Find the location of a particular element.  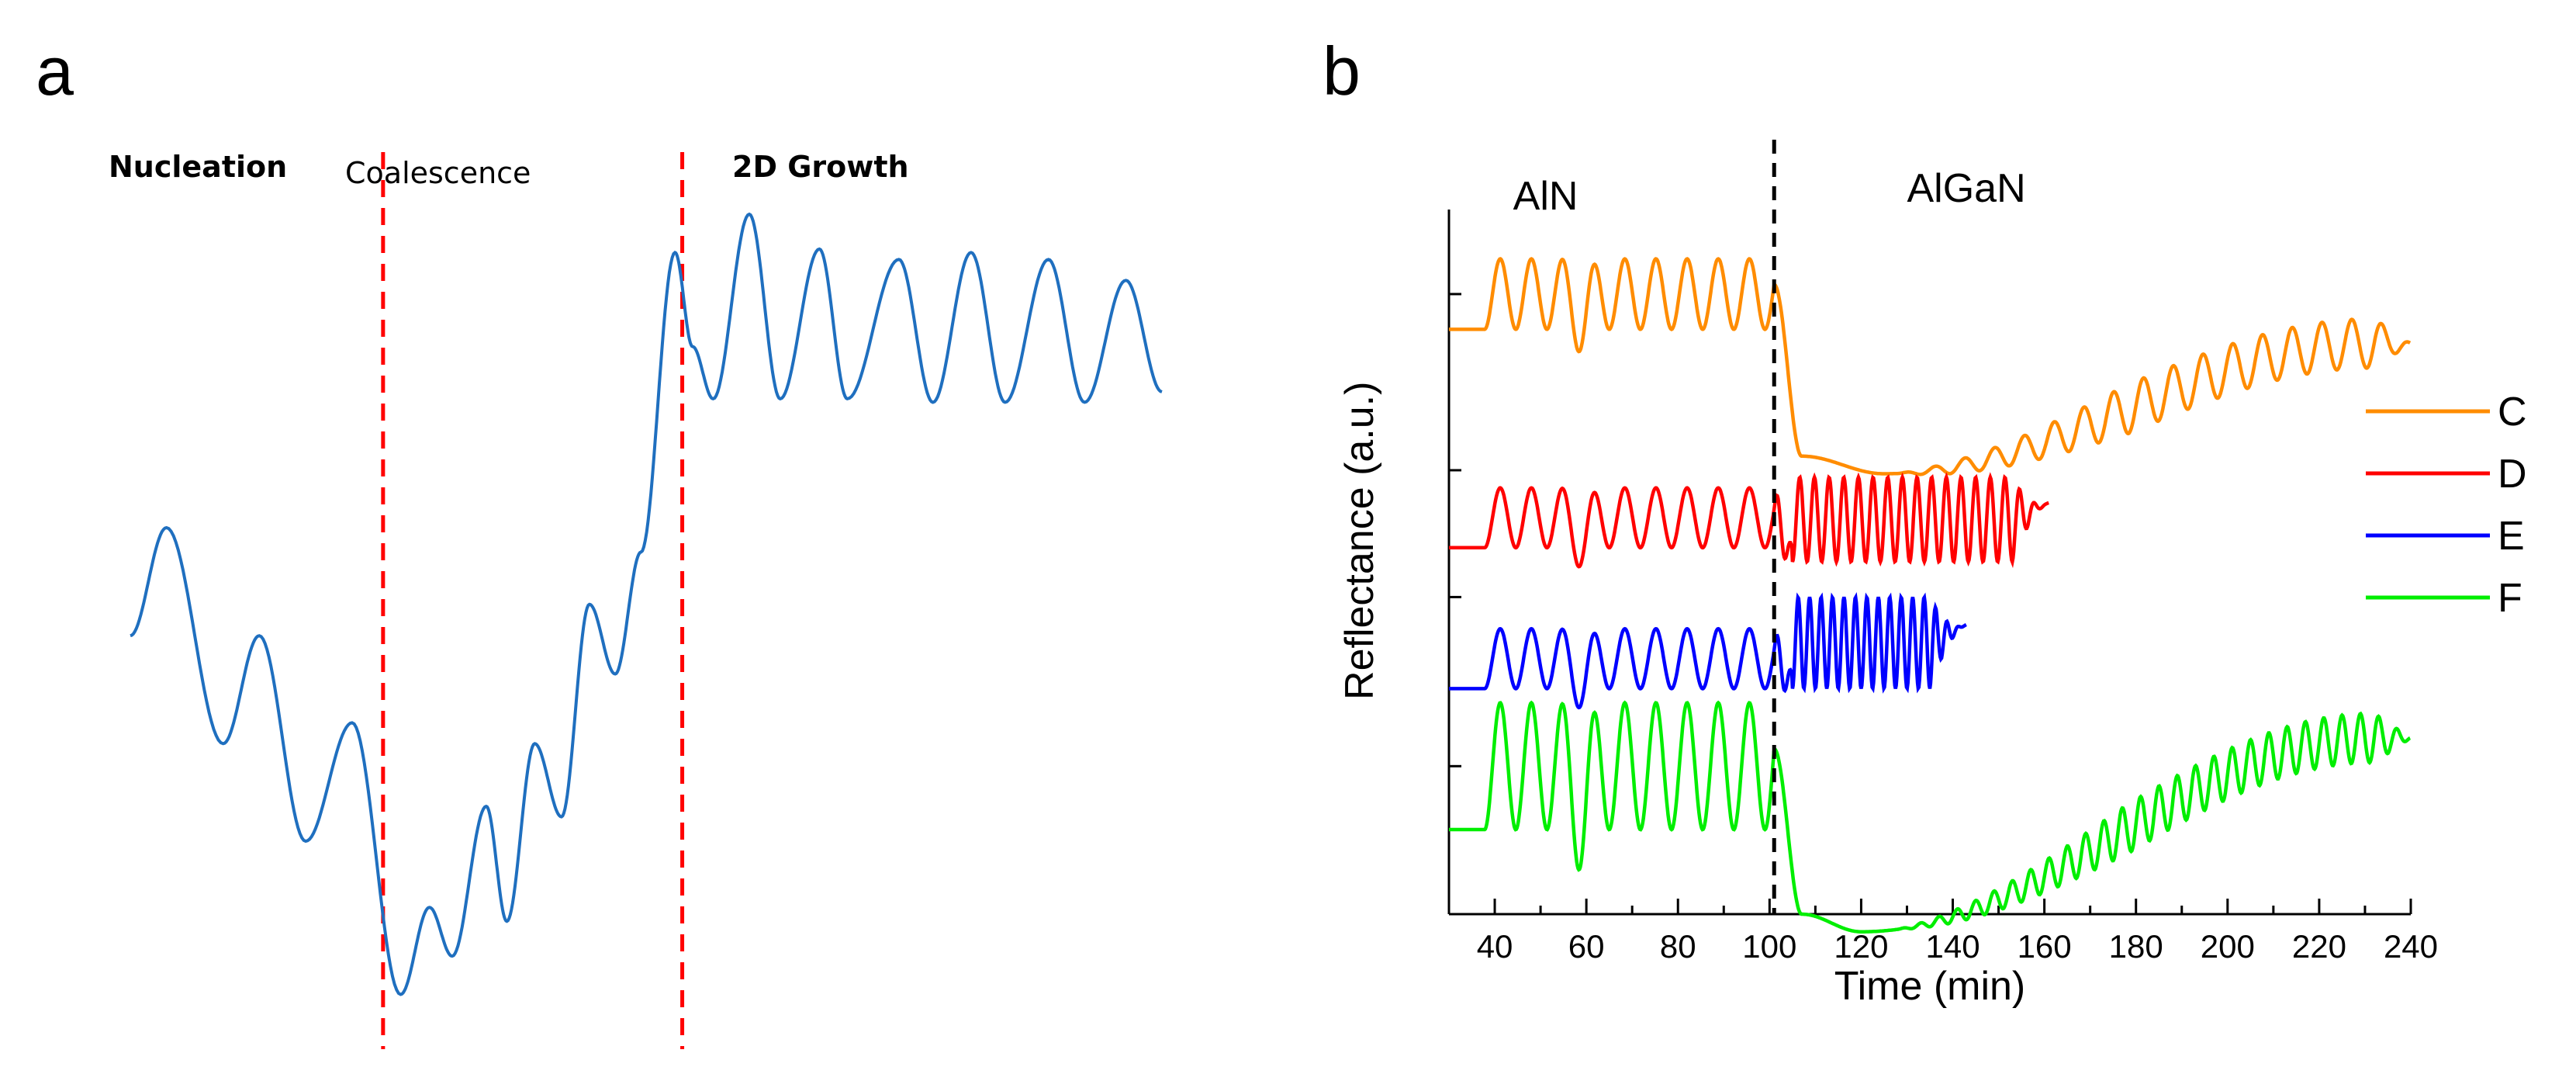

x-tick-label: 120 is located at coordinates (1861, 946).